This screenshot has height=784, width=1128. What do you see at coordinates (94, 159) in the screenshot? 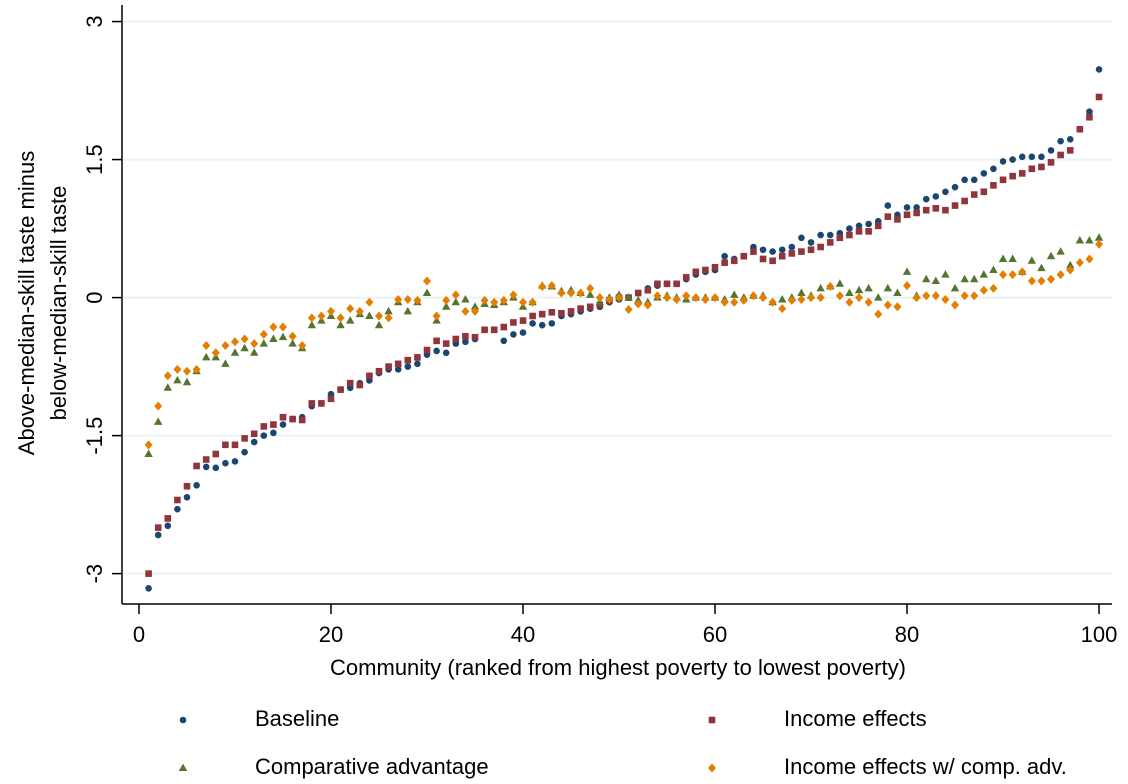
I see `y-tick-label: 1.5` at bounding box center [94, 159].